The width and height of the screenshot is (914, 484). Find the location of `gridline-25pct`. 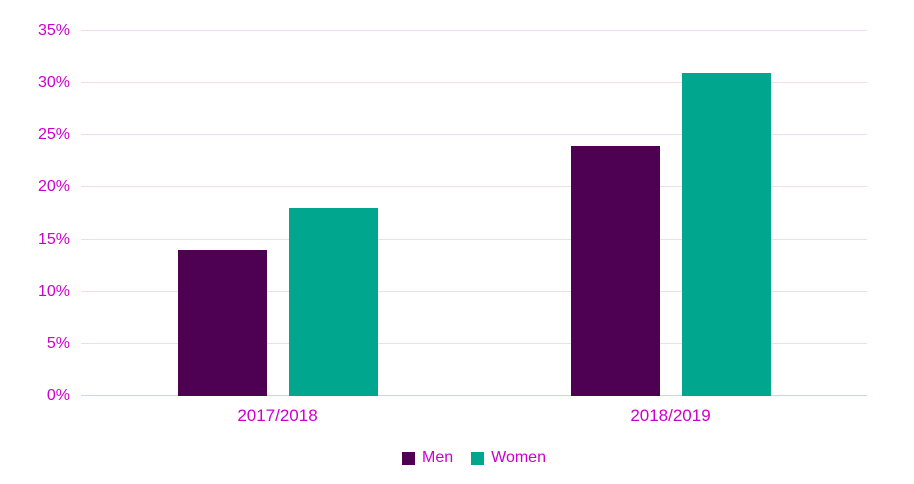

gridline-25pct is located at coordinates (474, 135).